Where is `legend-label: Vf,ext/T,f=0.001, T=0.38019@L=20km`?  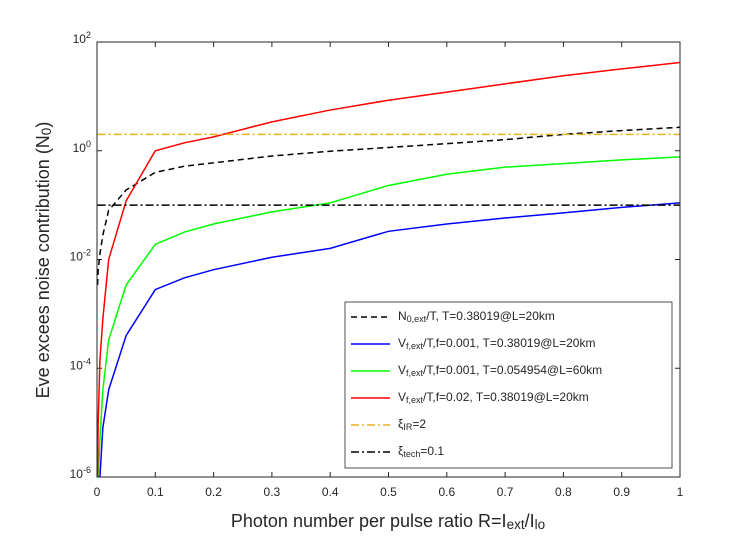
legend-label: Vf,ext/T,f=0.001, T=0.38019@L=20km is located at coordinates (496, 343).